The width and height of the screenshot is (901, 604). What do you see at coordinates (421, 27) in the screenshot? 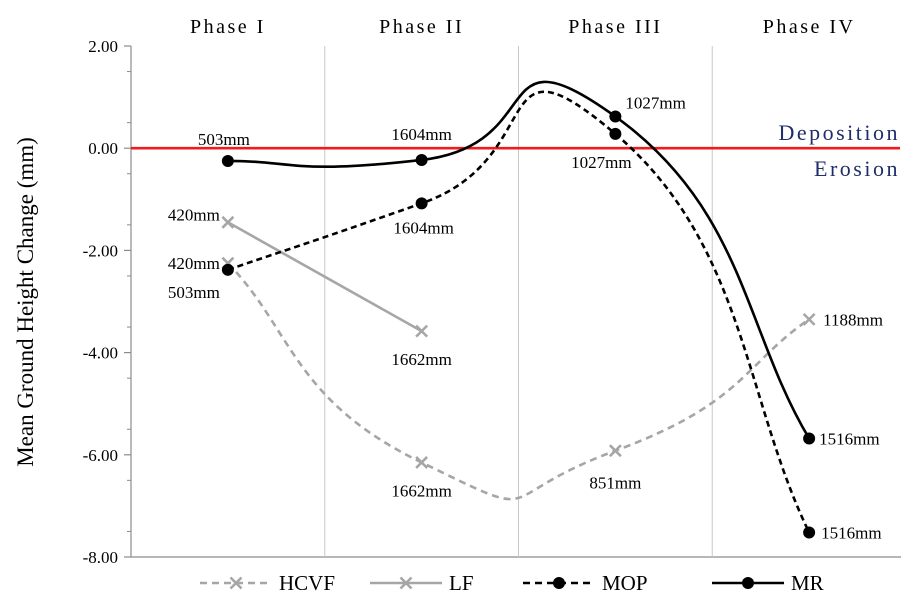
I see `phase-label: Phase II` at bounding box center [421, 27].